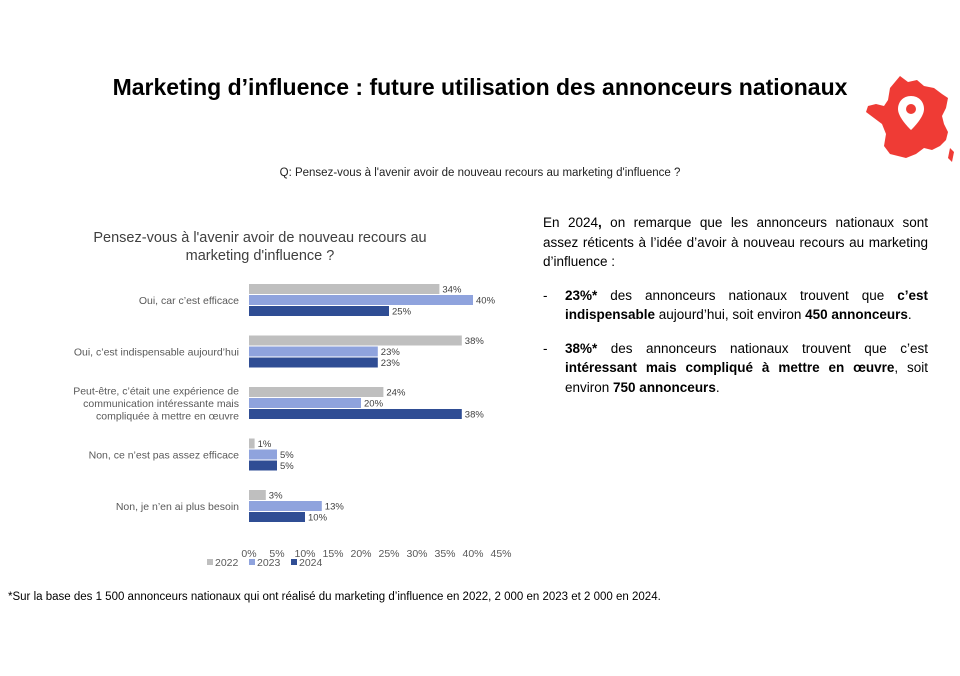 The height and width of the screenshot is (676, 960). I want to click on x-tick-label: 40%, so click(472, 554).